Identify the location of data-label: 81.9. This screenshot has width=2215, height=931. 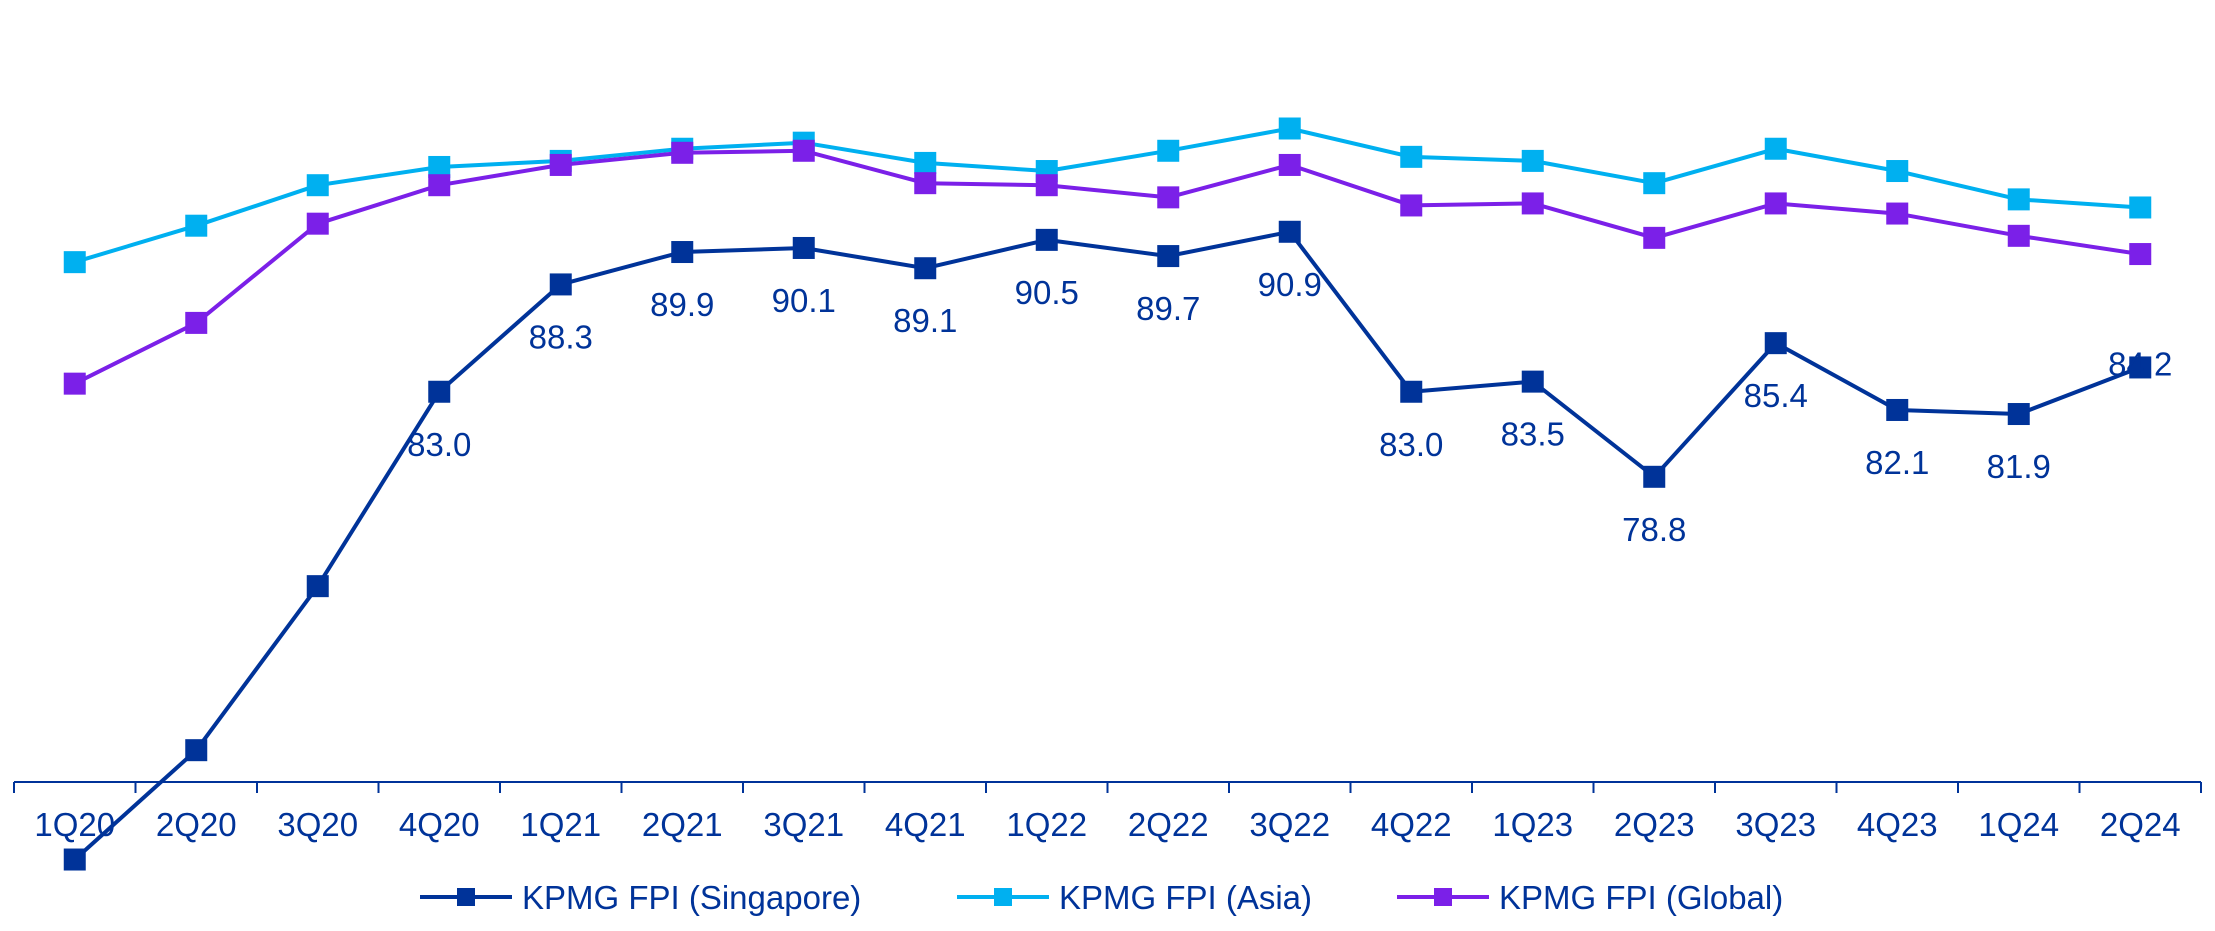
(2019, 466).